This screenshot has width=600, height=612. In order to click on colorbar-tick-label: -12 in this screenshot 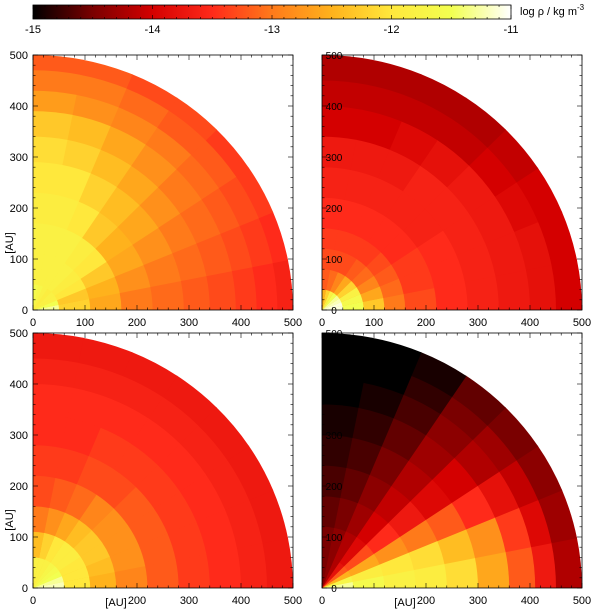, I will do `click(392, 30)`.